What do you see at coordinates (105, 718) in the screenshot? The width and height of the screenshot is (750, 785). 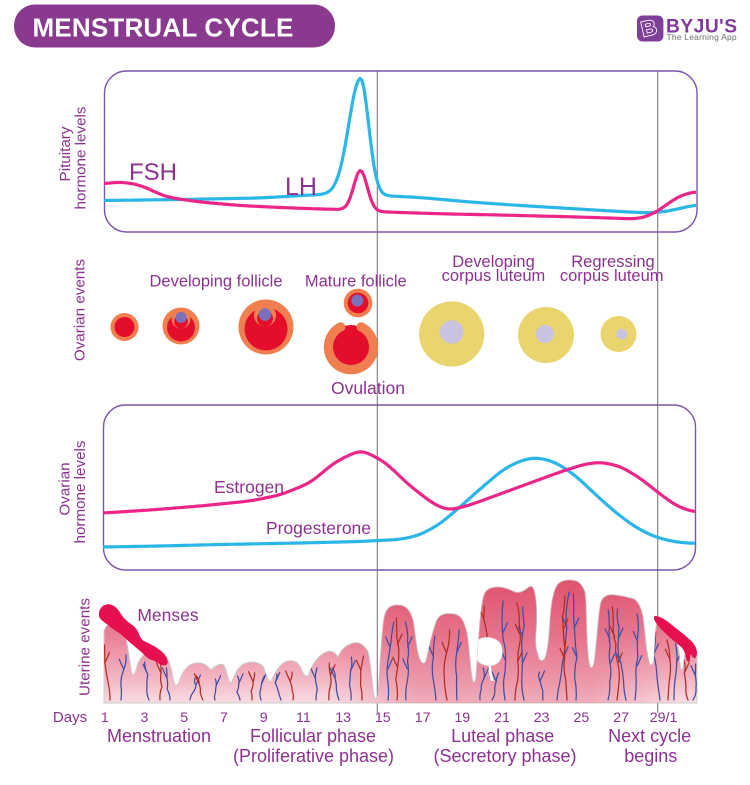 I see `svg-text: 1` at bounding box center [105, 718].